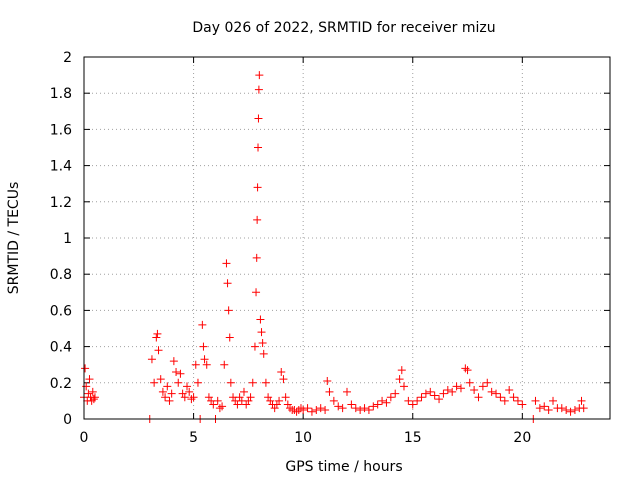 The width and height of the screenshot is (640, 480). Describe the element at coordinates (193, 438) in the screenshot. I see `x-tick-label: 5` at that location.